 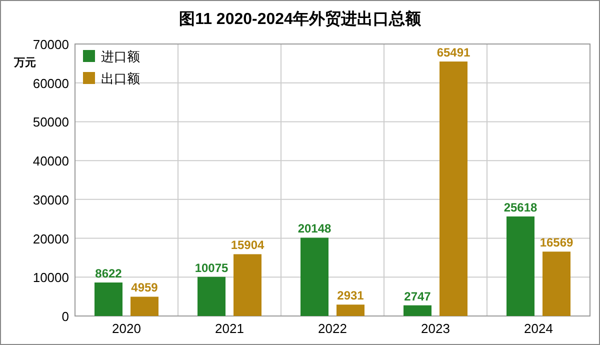 What do you see at coordinates (453, 53) in the screenshot?
I see `data-label: 65491` at bounding box center [453, 53].